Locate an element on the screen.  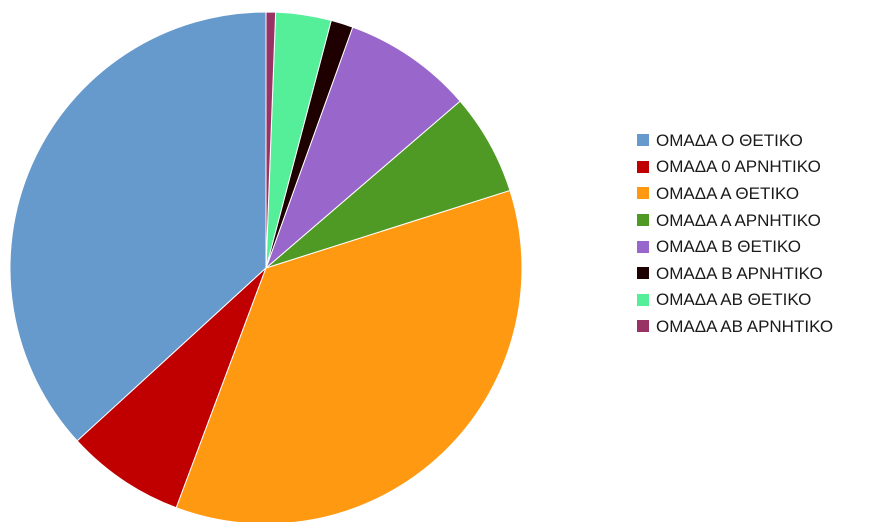
legend-label: ΟΜΑΔΑ ΑΒ ΑΡΝΗΤΙΚΟ is located at coordinates (745, 326).